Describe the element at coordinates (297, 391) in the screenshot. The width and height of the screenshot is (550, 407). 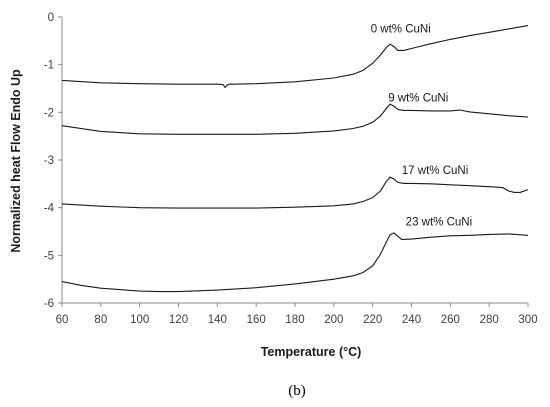
I see `figure-caption: (b)` at that location.